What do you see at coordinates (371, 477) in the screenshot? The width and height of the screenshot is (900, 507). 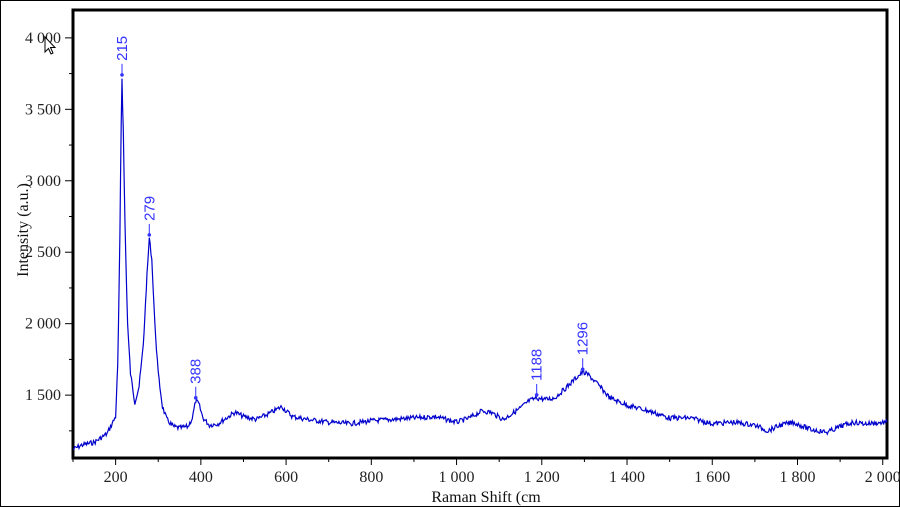 I see `x-tick-label: 800` at bounding box center [371, 477].